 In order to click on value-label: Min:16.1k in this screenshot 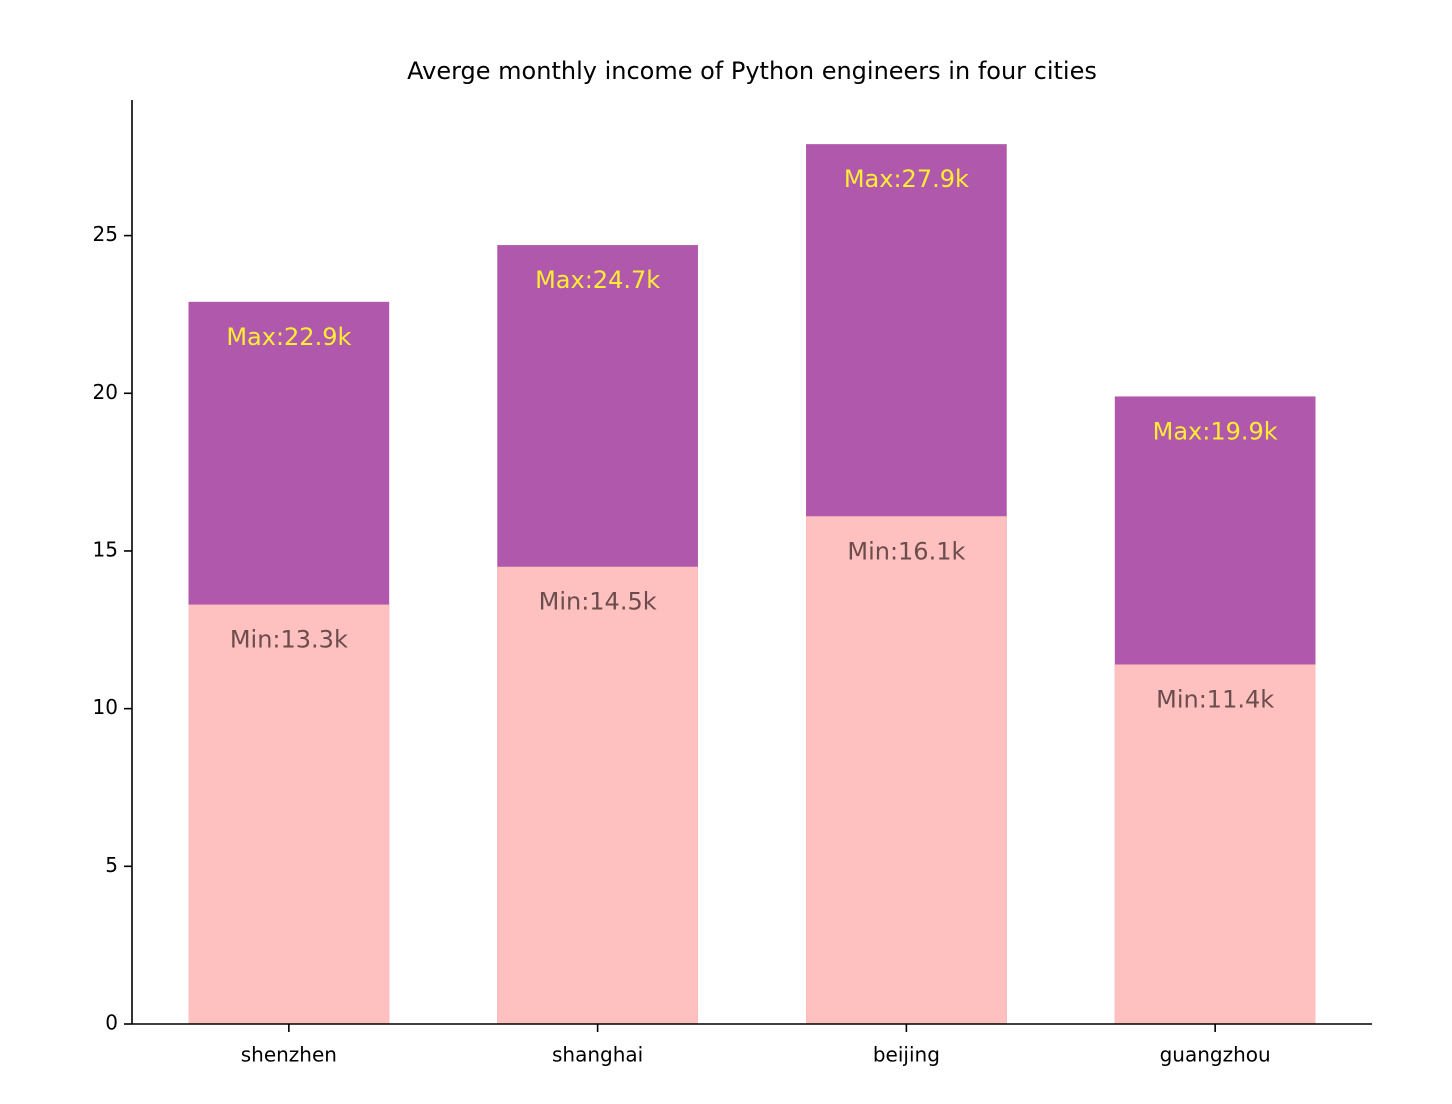, I will do `click(906, 551)`.